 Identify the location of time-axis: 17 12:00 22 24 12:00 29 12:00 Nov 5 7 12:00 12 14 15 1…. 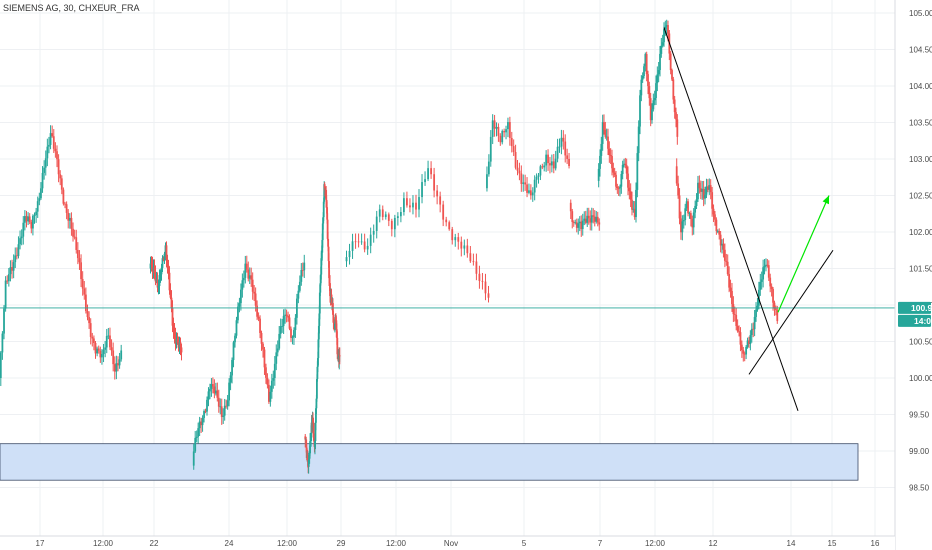
(447, 542).